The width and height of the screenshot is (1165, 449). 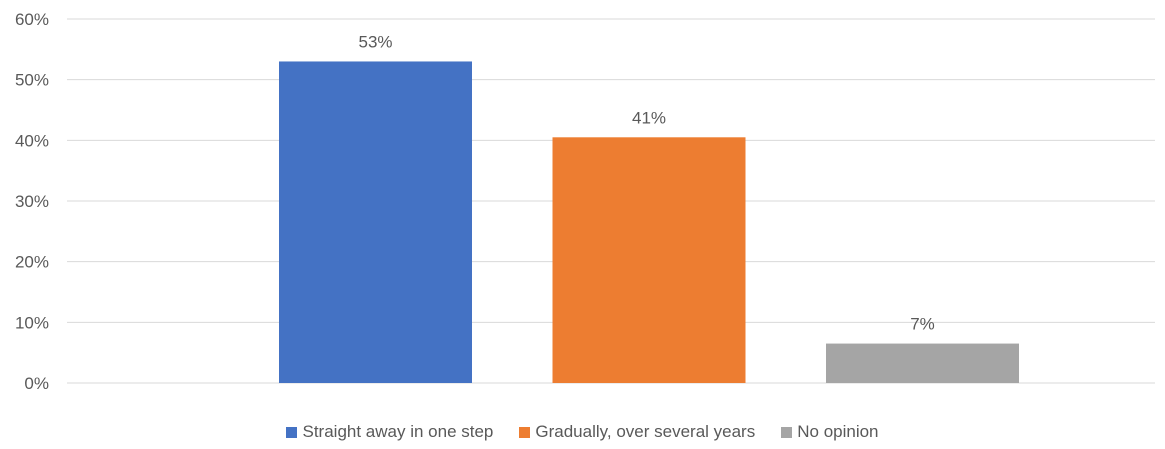 I want to click on legend-item-straight-away: Straight away in one step, so click(x=389, y=432).